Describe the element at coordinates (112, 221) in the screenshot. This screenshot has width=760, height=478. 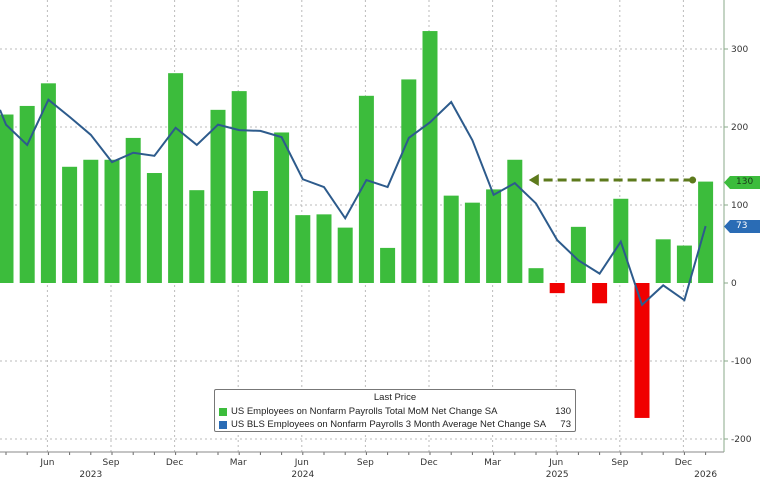
I see `bar-sep-2023` at that location.